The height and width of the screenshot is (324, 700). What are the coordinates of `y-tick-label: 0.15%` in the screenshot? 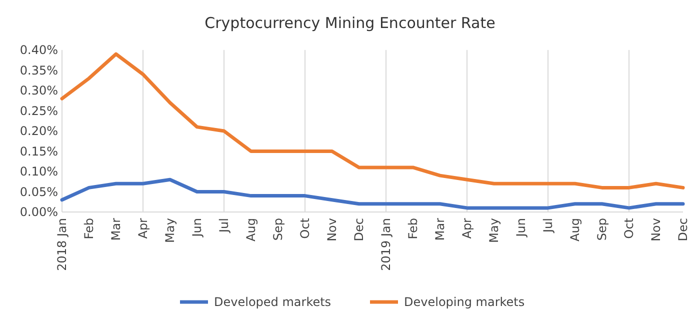 It's located at (39, 151).